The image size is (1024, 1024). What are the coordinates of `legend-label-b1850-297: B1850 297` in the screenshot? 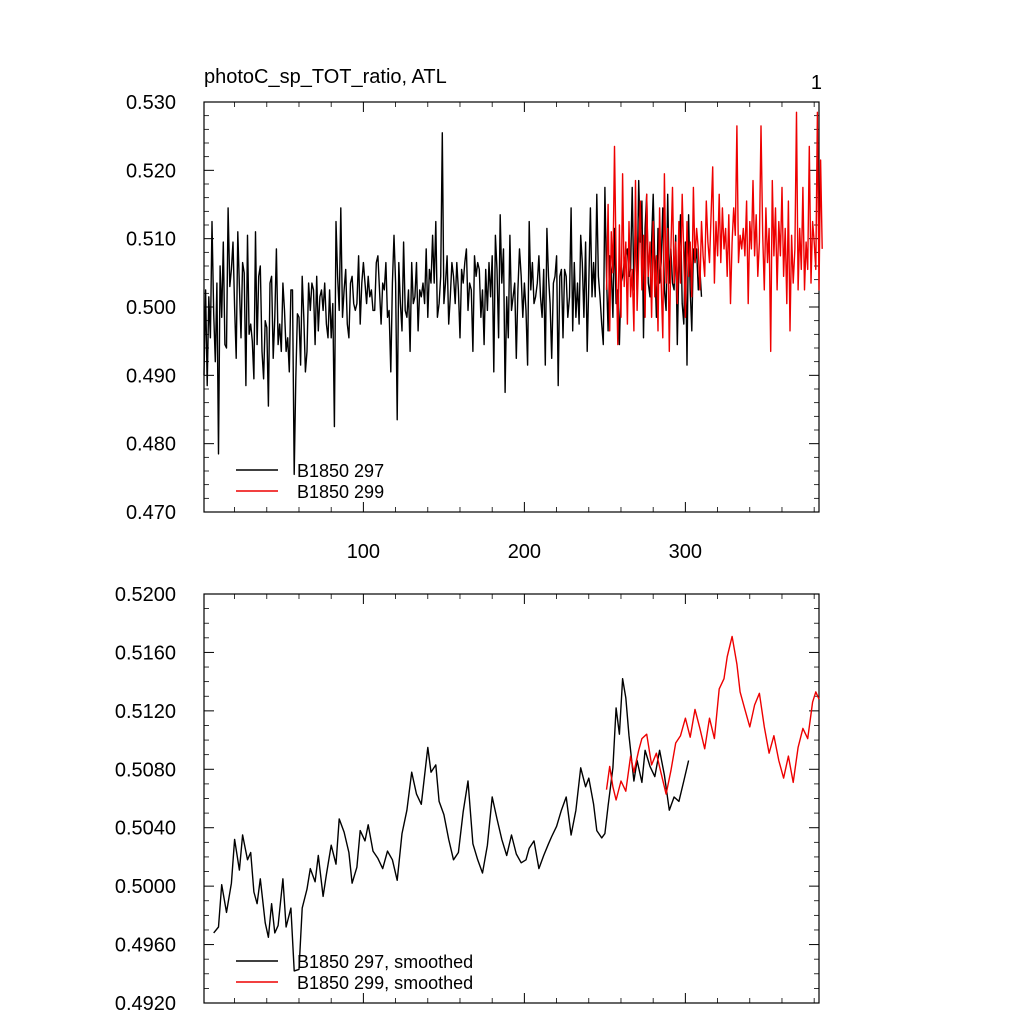 It's located at (340, 471).